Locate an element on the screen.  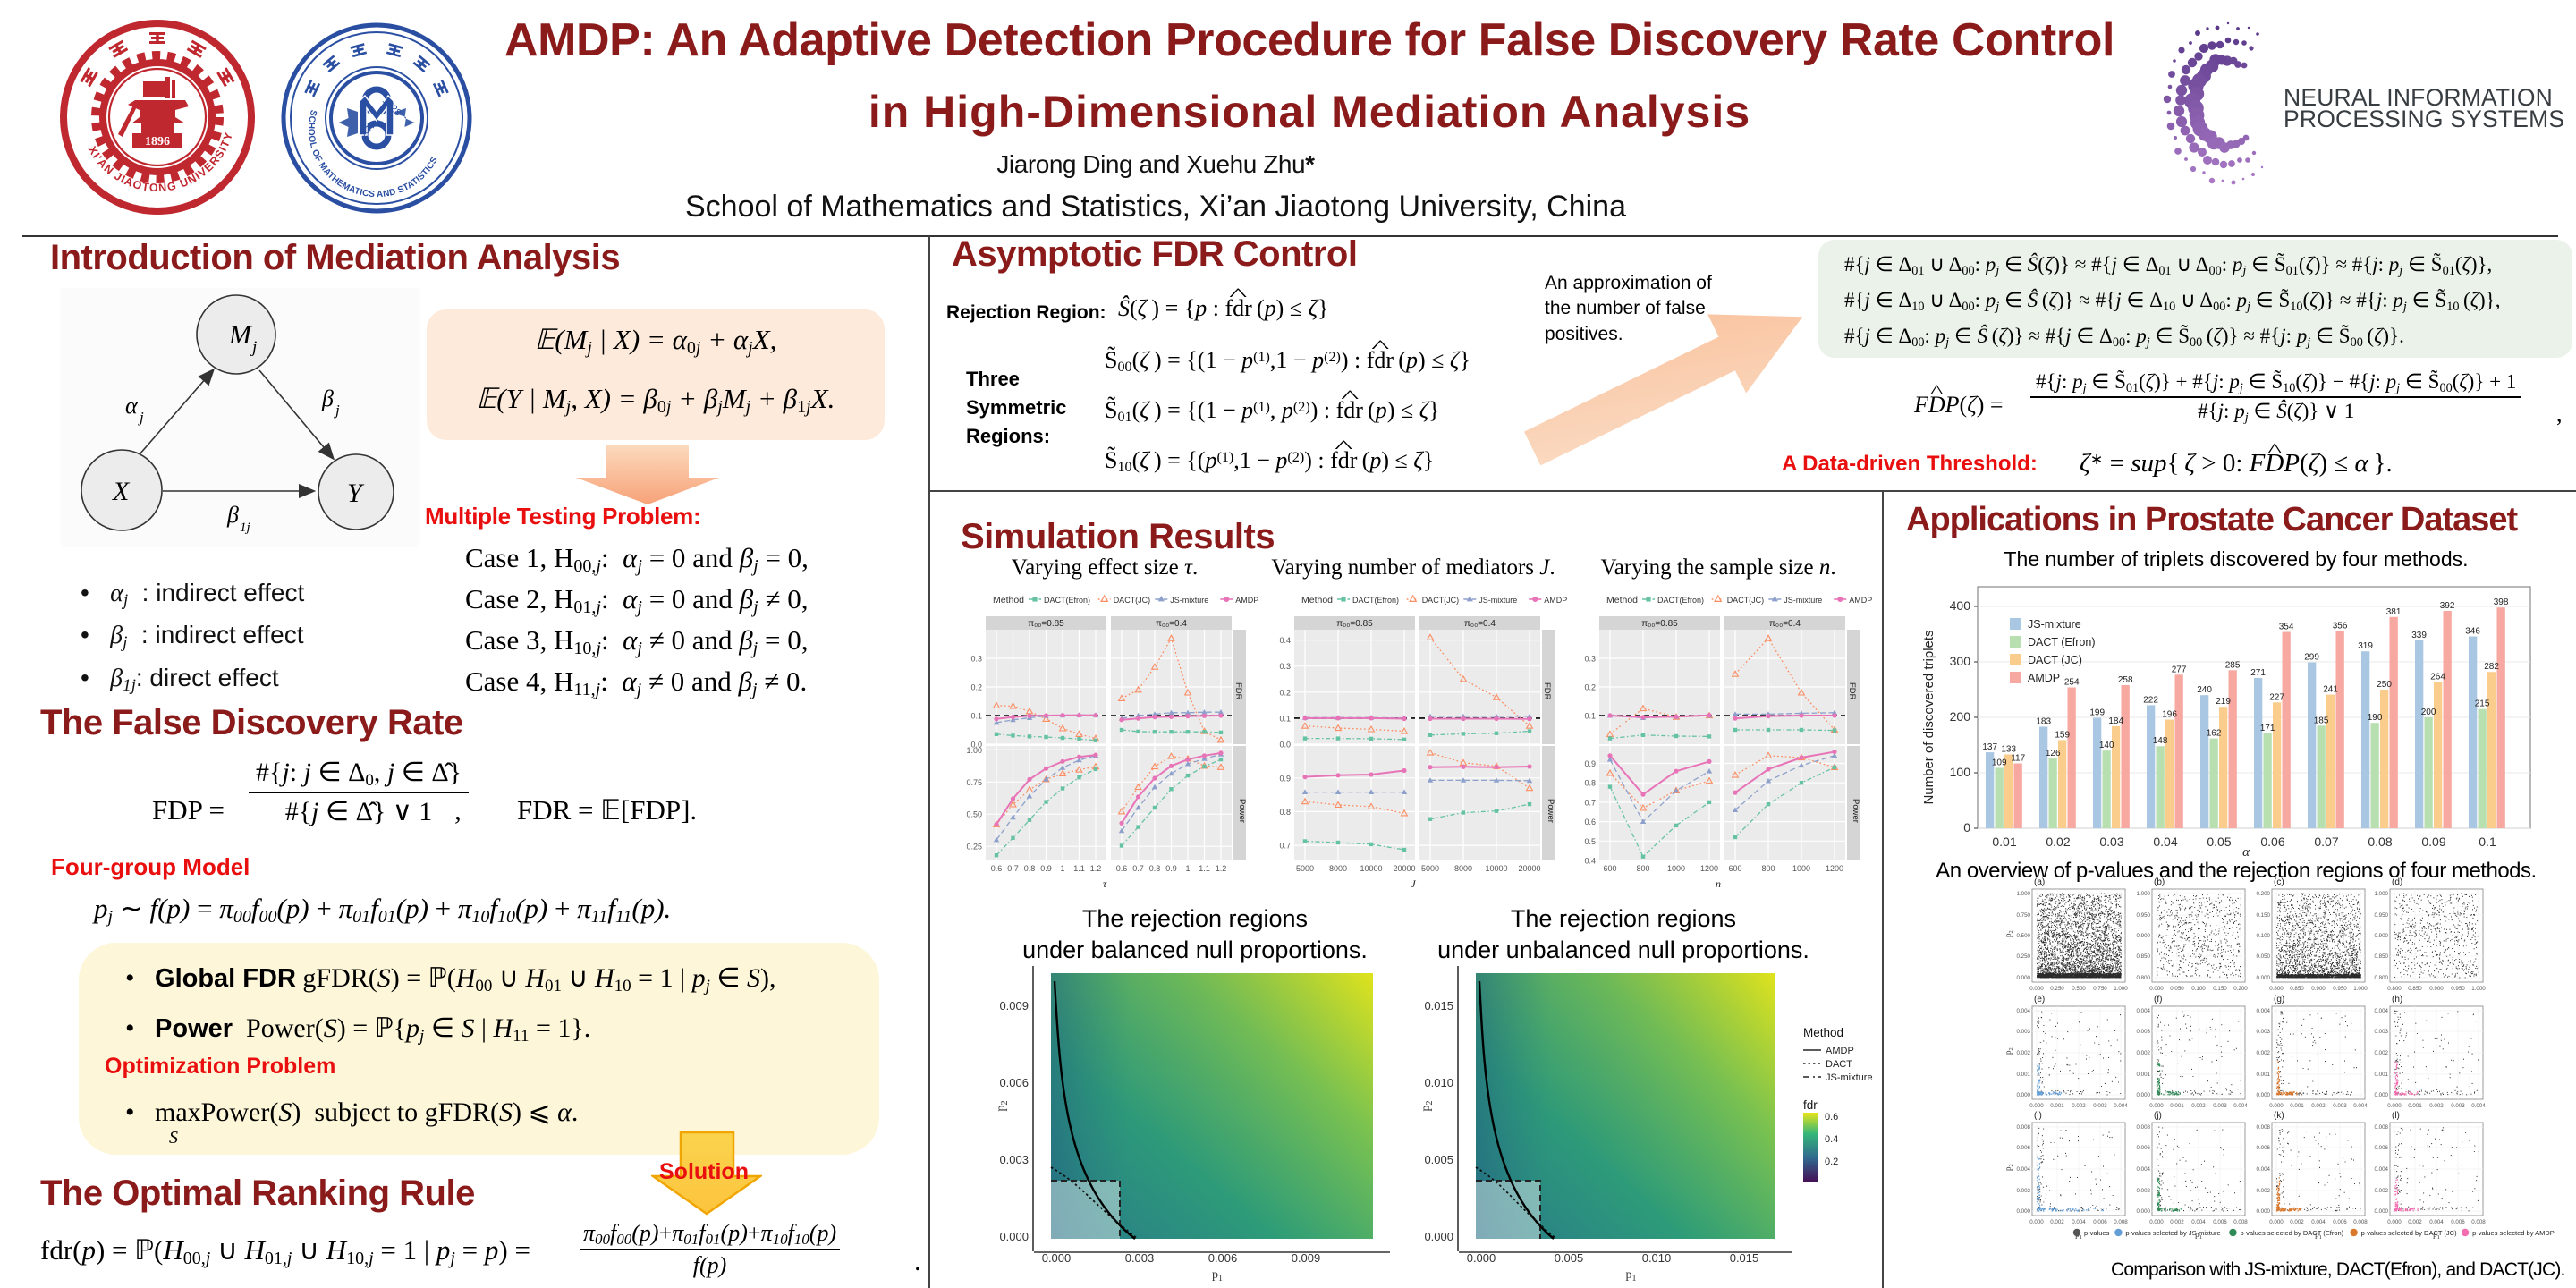
svg-text: 0.9 is located at coordinates (1285, 778).